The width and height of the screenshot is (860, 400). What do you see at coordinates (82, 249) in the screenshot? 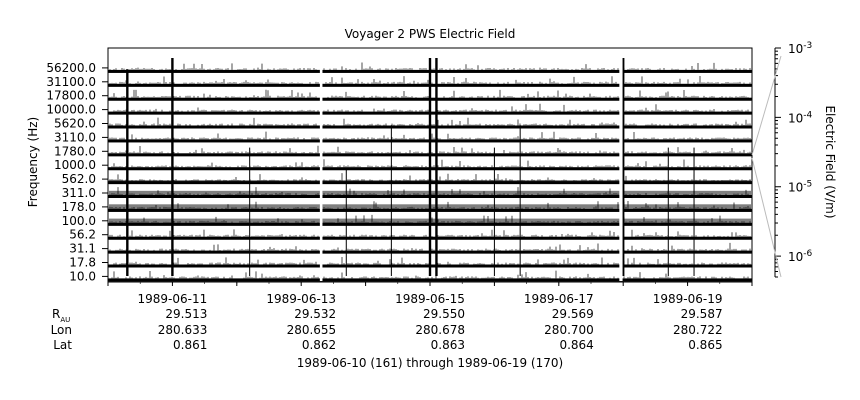
I see `frequency-tick-label: 31.1` at bounding box center [82, 249].